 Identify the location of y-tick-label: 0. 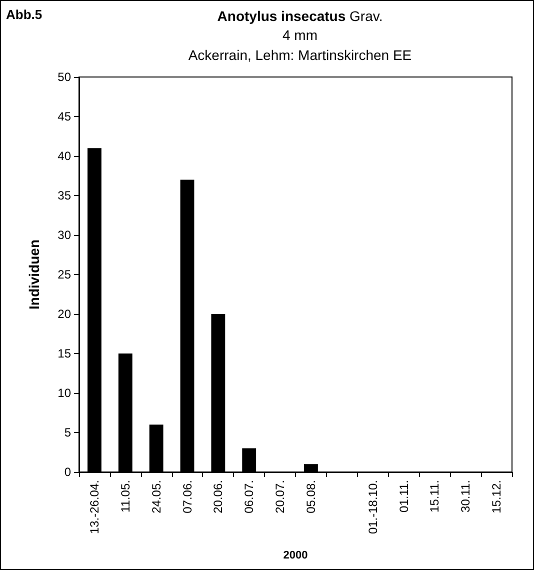
(68, 472).